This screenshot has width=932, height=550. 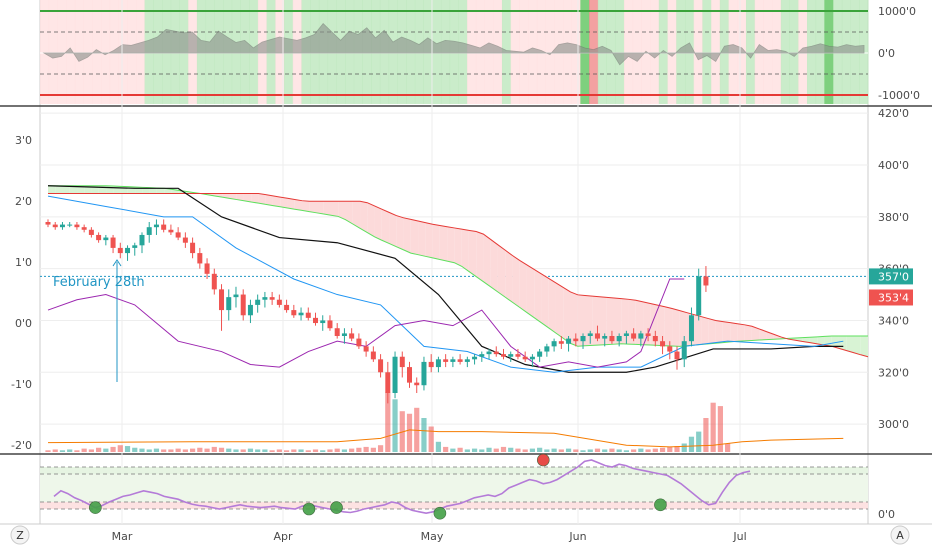 What do you see at coordinates (21, 293) in the screenshot?
I see `left-price-axis: -2'0 -1'0 0'0 1'0 2'0 3'0` at bounding box center [21, 293].